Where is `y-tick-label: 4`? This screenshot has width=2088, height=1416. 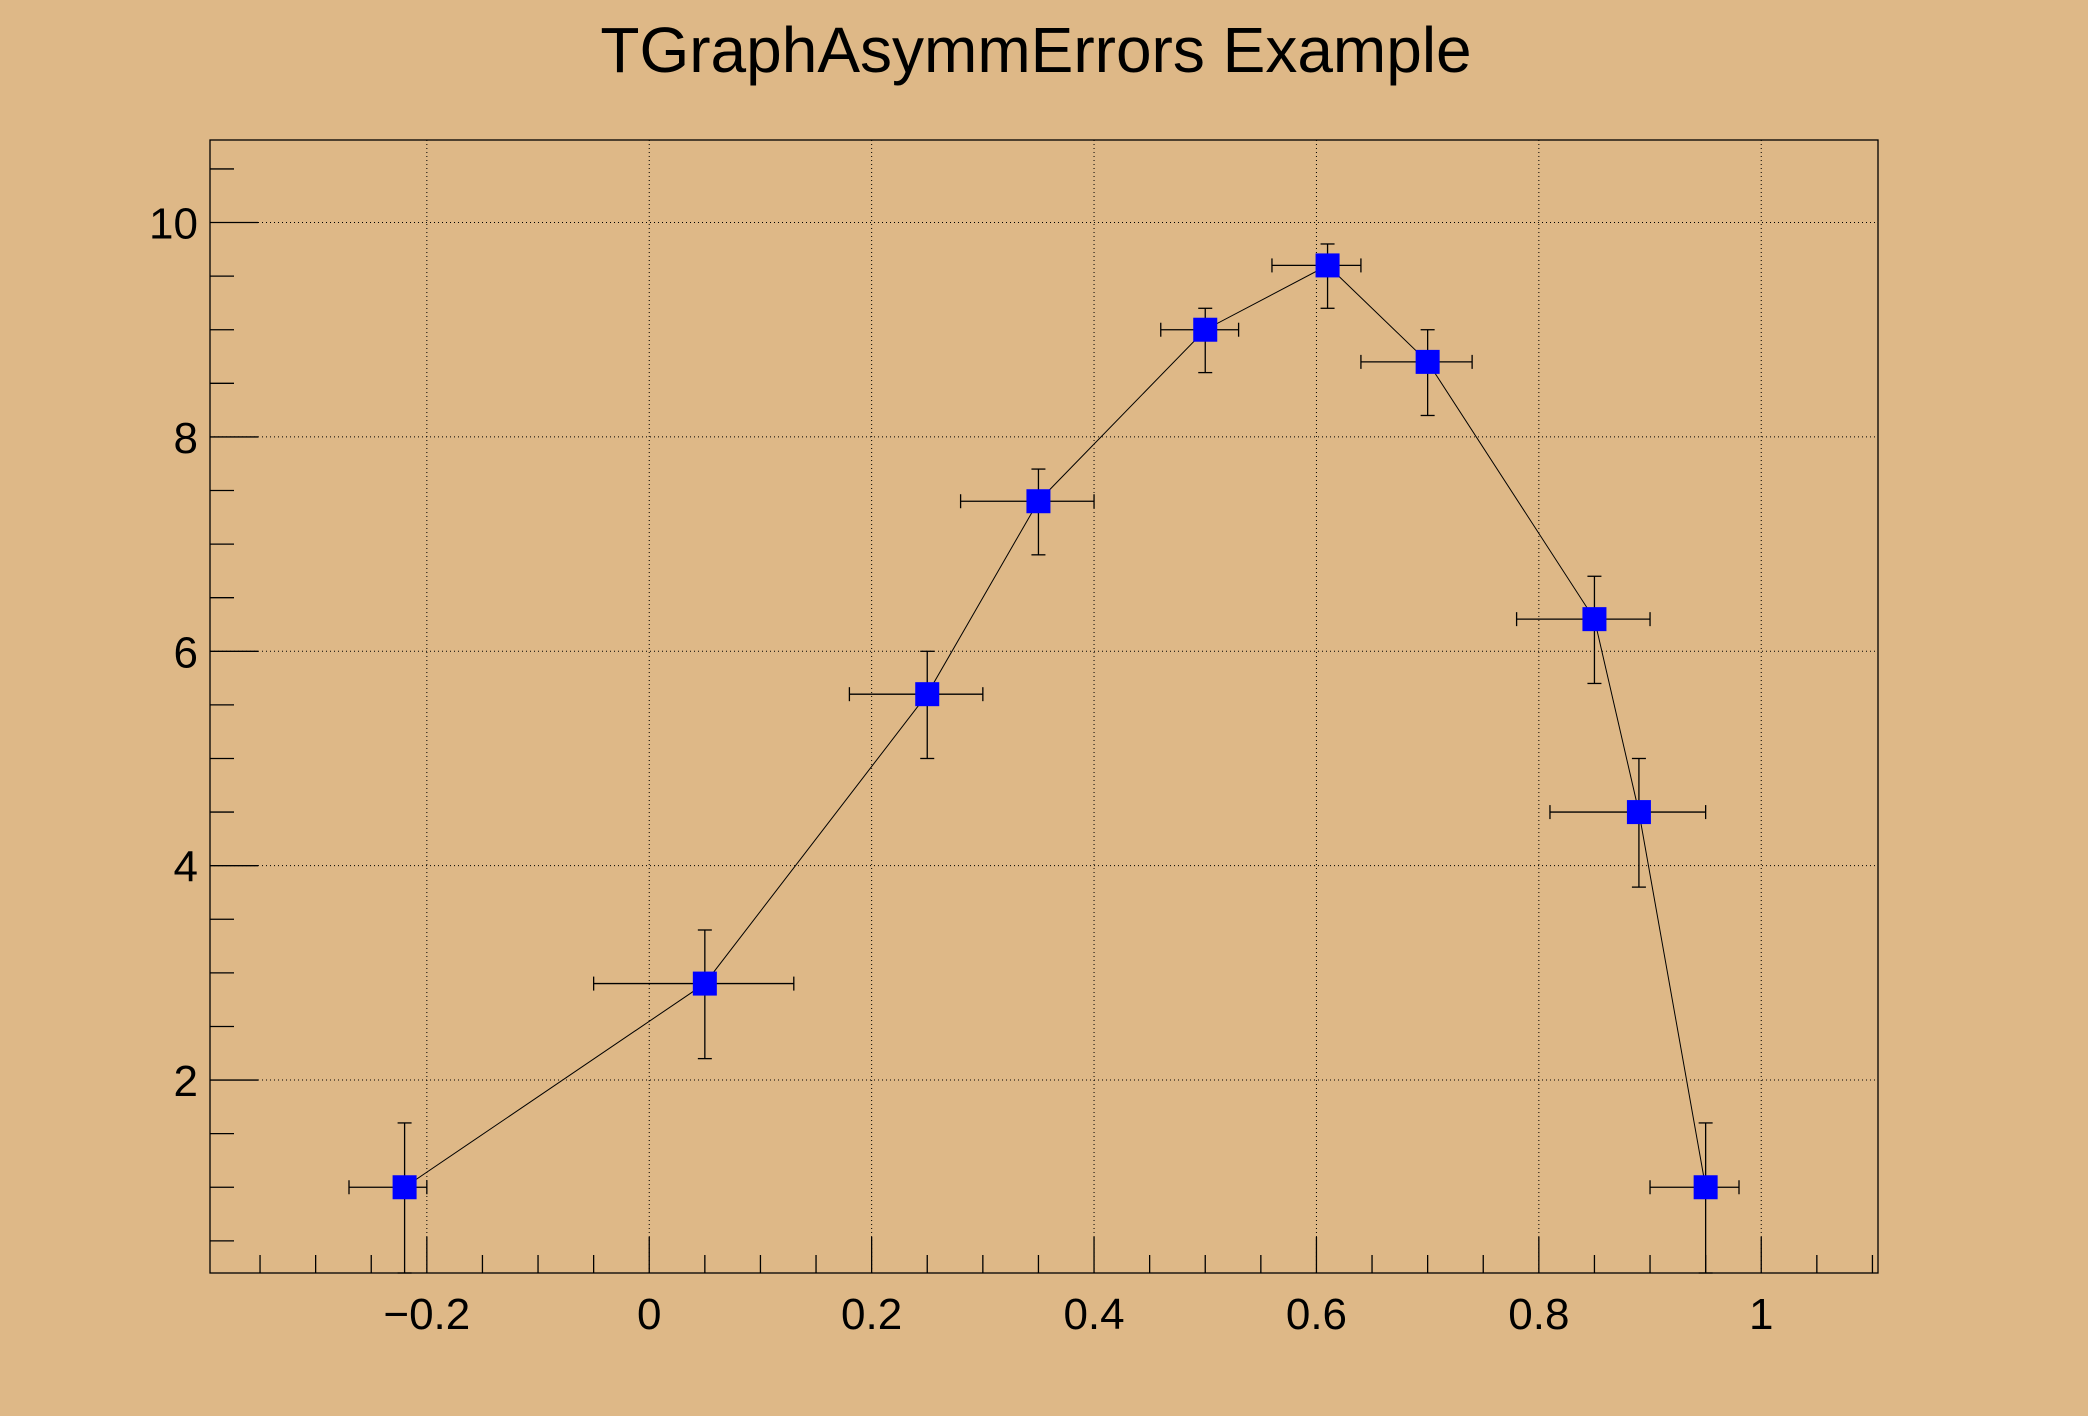
y-tick-label: 4 is located at coordinates (186, 867).